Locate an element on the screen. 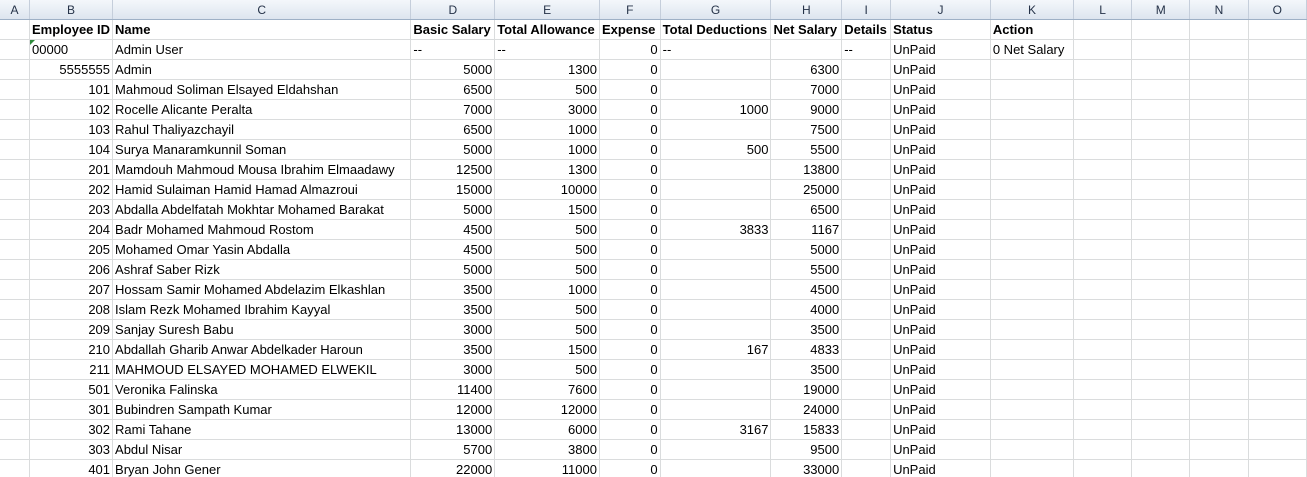 The width and height of the screenshot is (1307, 477). details-cell: -- is located at coordinates (866, 49).